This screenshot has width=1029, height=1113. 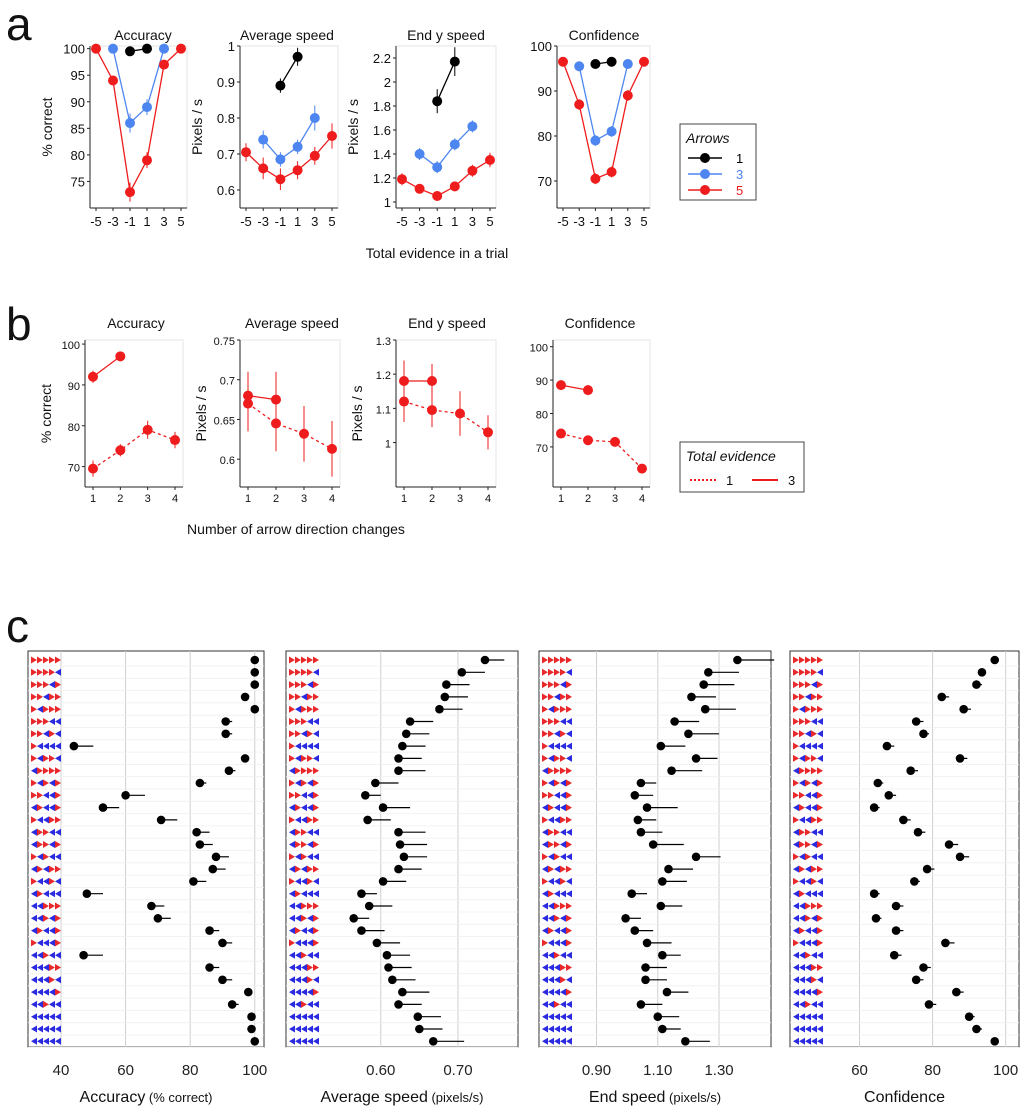 What do you see at coordinates (404, 499) in the screenshot?
I see `x-tick-label: 1` at bounding box center [404, 499].